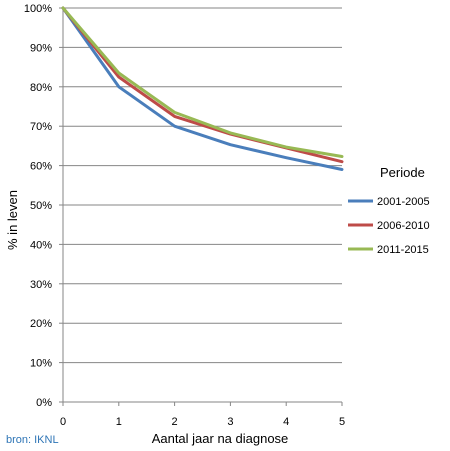 The image size is (450, 451). What do you see at coordinates (63, 422) in the screenshot?
I see `x-tick-label: 0` at bounding box center [63, 422].